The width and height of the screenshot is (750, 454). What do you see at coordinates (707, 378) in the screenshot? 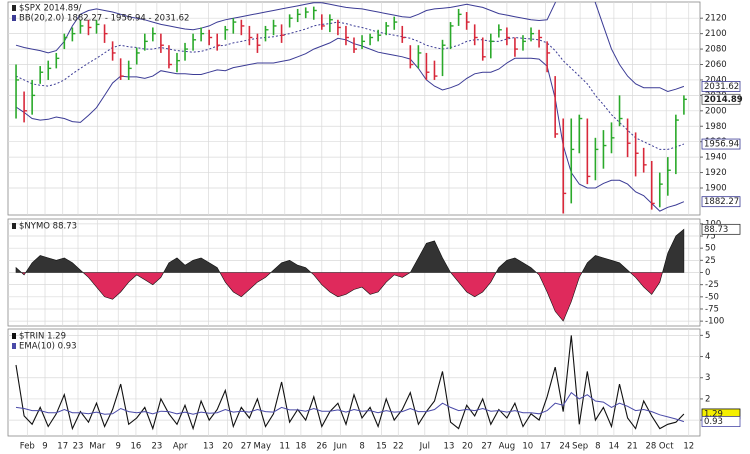
I see `y-tick-label: 3` at bounding box center [707, 378].